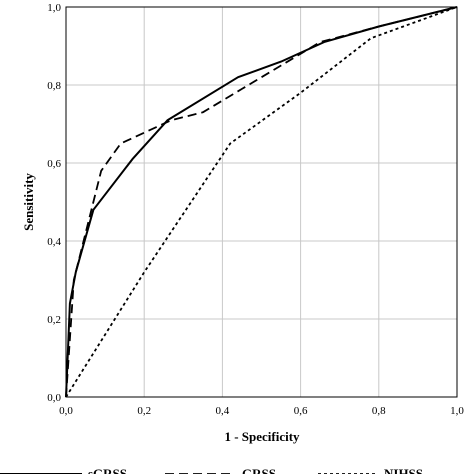  What do you see at coordinates (144, 411) in the screenshot?
I see `x-tick-label: 0,2` at bounding box center [144, 411].